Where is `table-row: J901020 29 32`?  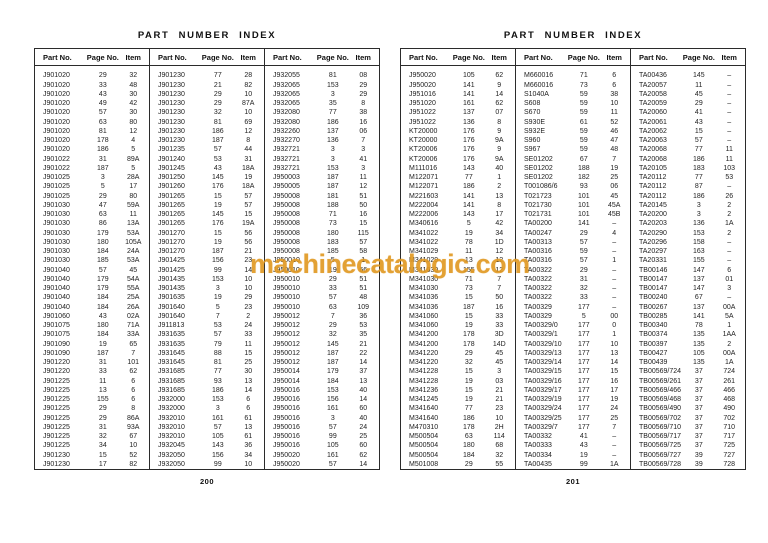 table-row: J901020 29 32 is located at coordinates (92, 75).